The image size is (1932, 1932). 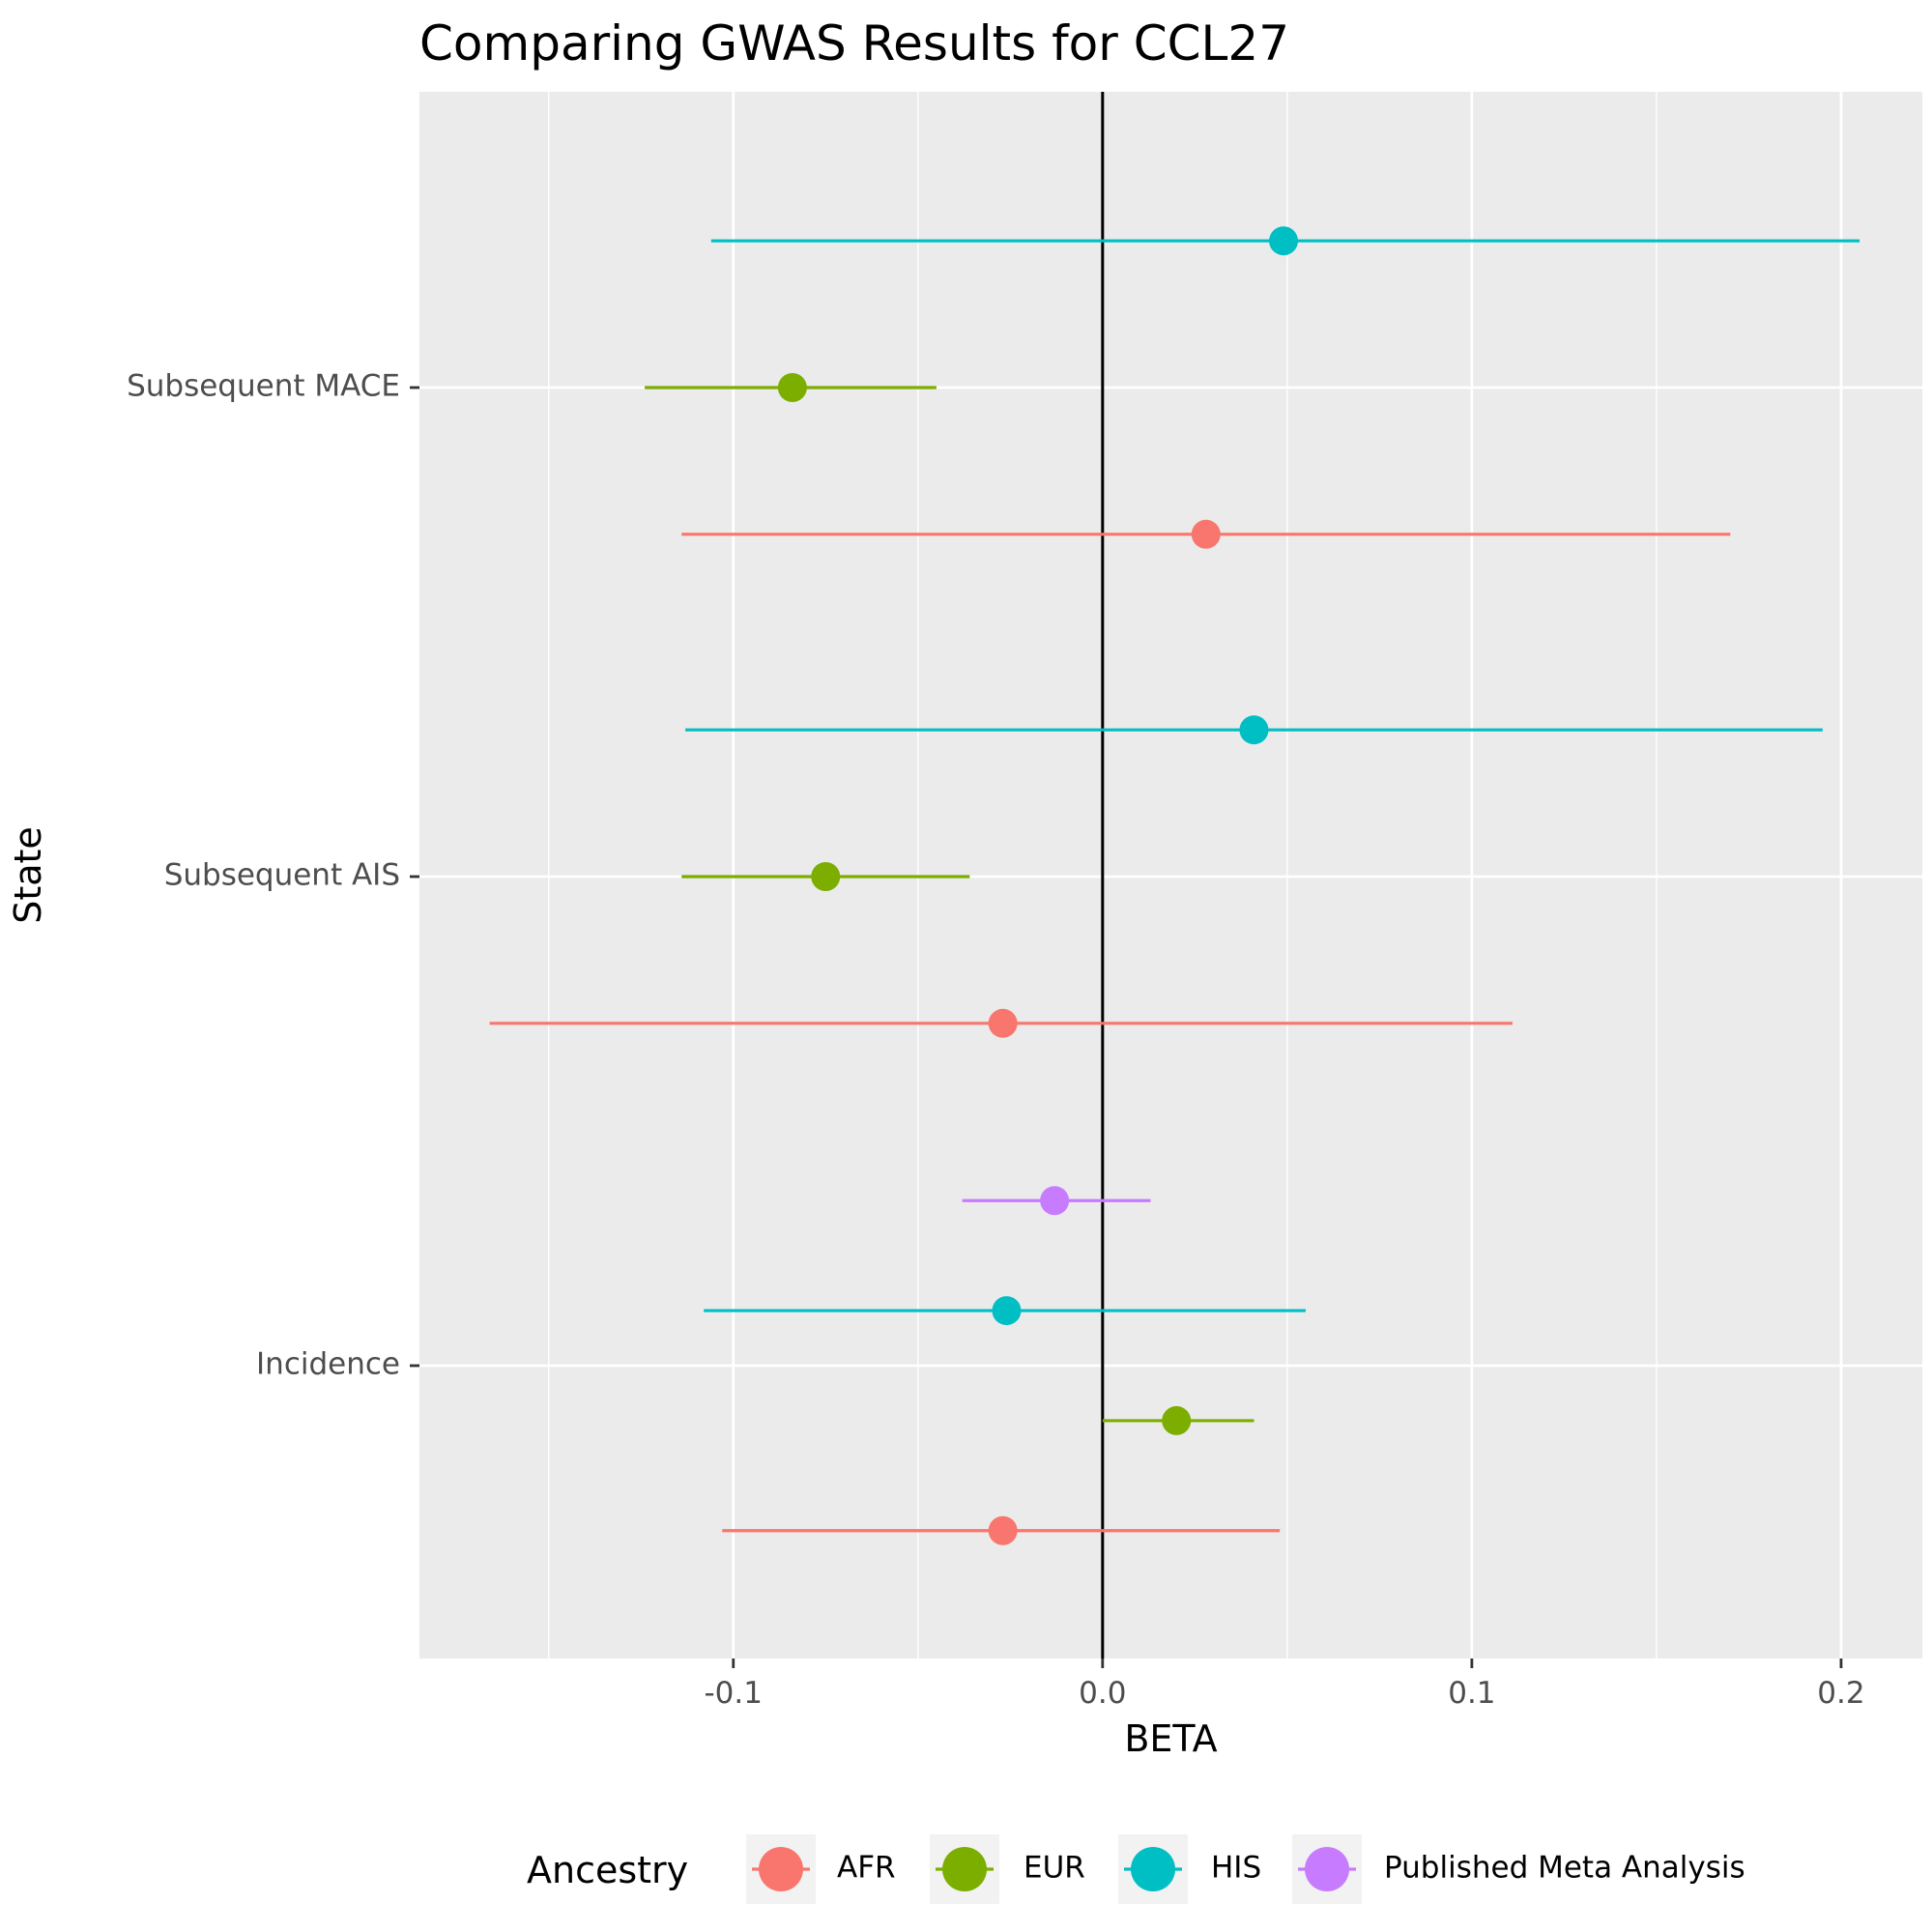 What do you see at coordinates (964, 1869) in the screenshot?
I see `legend-dot-eur` at bounding box center [964, 1869].